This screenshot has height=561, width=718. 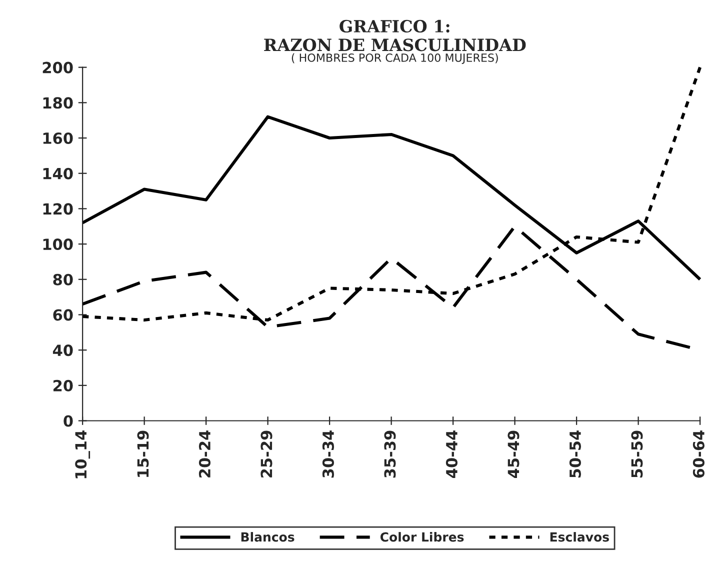 What do you see at coordinates (58, 138) in the screenshot?
I see `y-tick-label: 160` at bounding box center [58, 138].